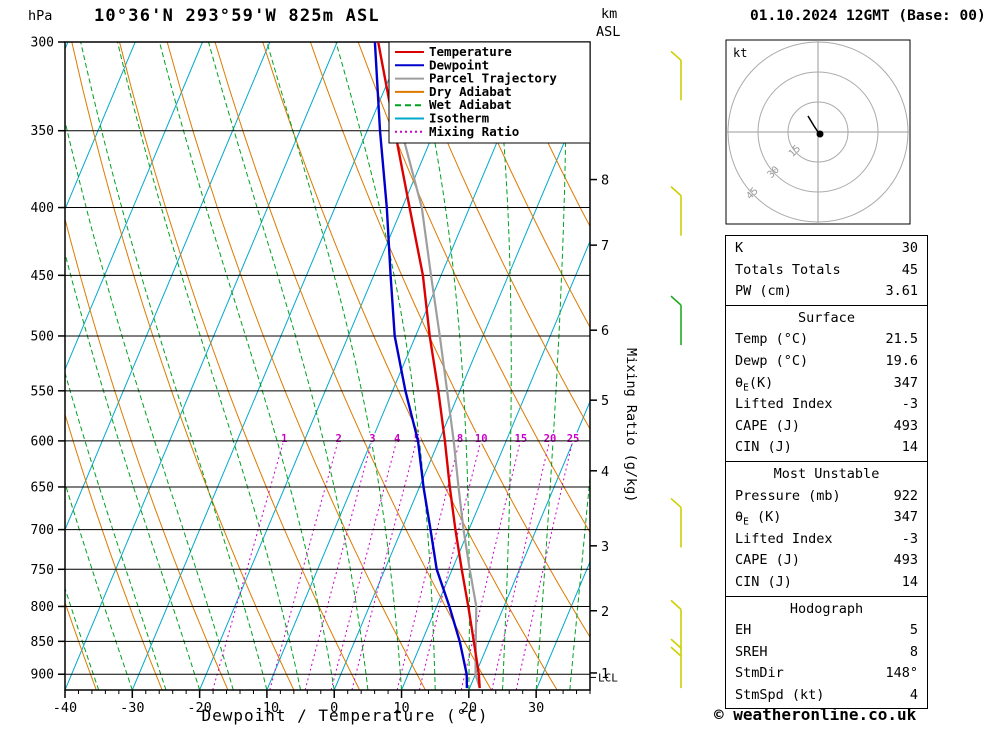 The image size is (1000, 733). What do you see at coordinates (339, 439) in the screenshot?
I see `mixing-ratio-label: 2` at bounding box center [339, 439].